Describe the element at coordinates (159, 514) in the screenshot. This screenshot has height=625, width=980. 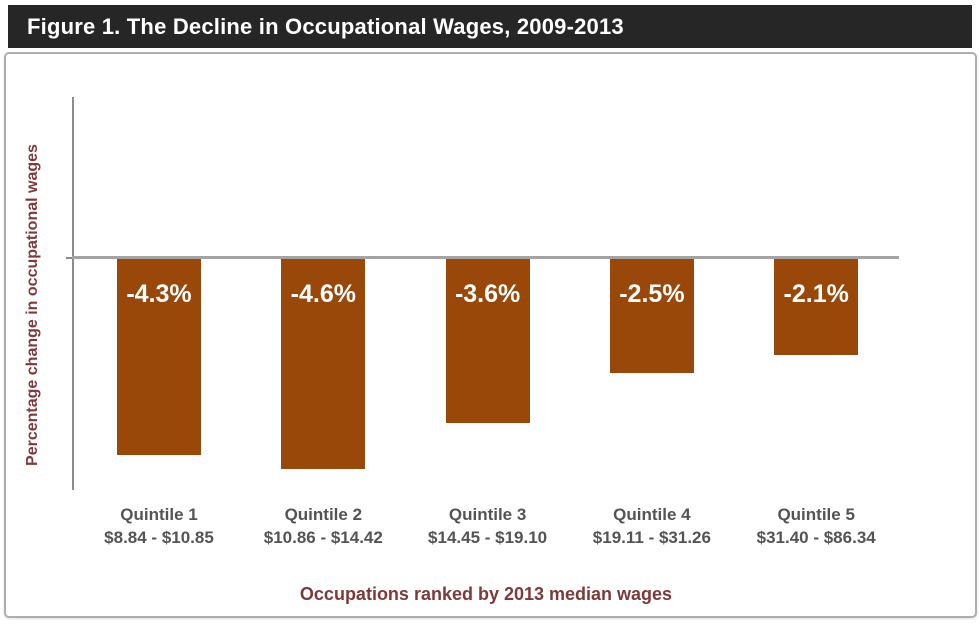
I see `category-name: Quintile 1` at that location.